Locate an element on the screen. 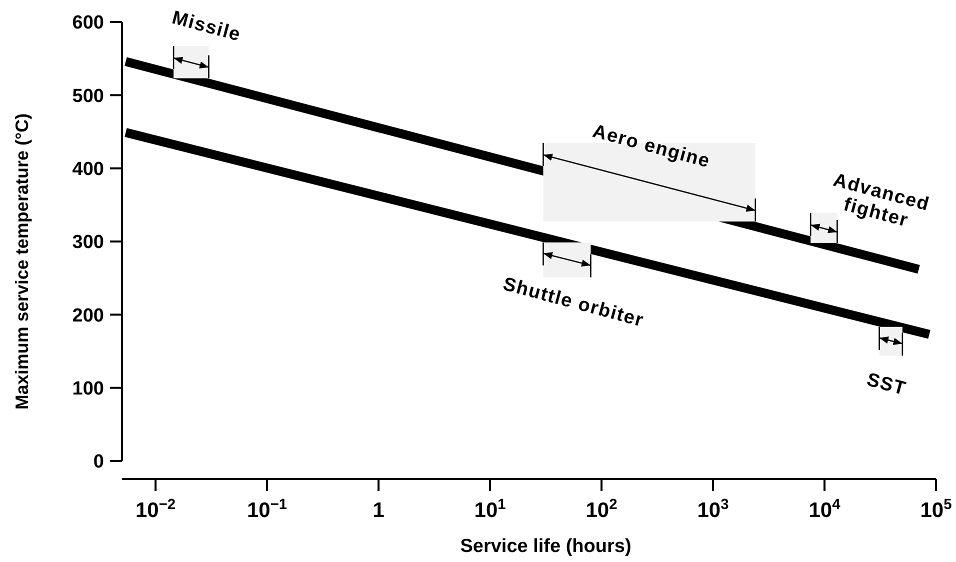 Image resolution: width=956 pixels, height=562 pixels. x-axis-title: Service life (hours) is located at coordinates (546, 546).